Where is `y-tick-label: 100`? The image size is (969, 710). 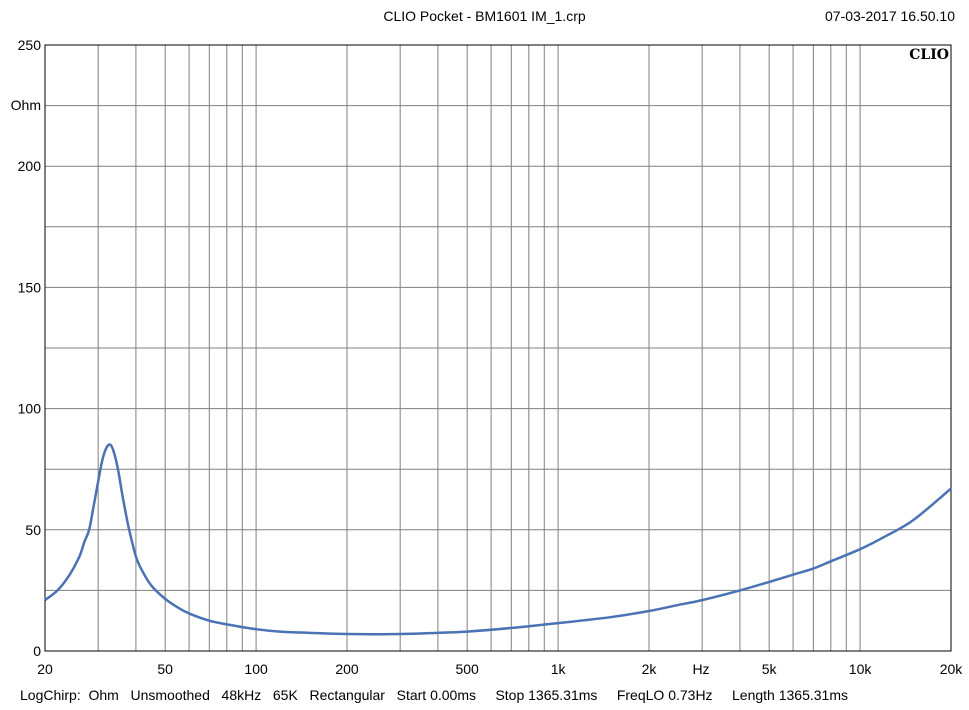
y-tick-label: 100 is located at coordinates (30, 409).